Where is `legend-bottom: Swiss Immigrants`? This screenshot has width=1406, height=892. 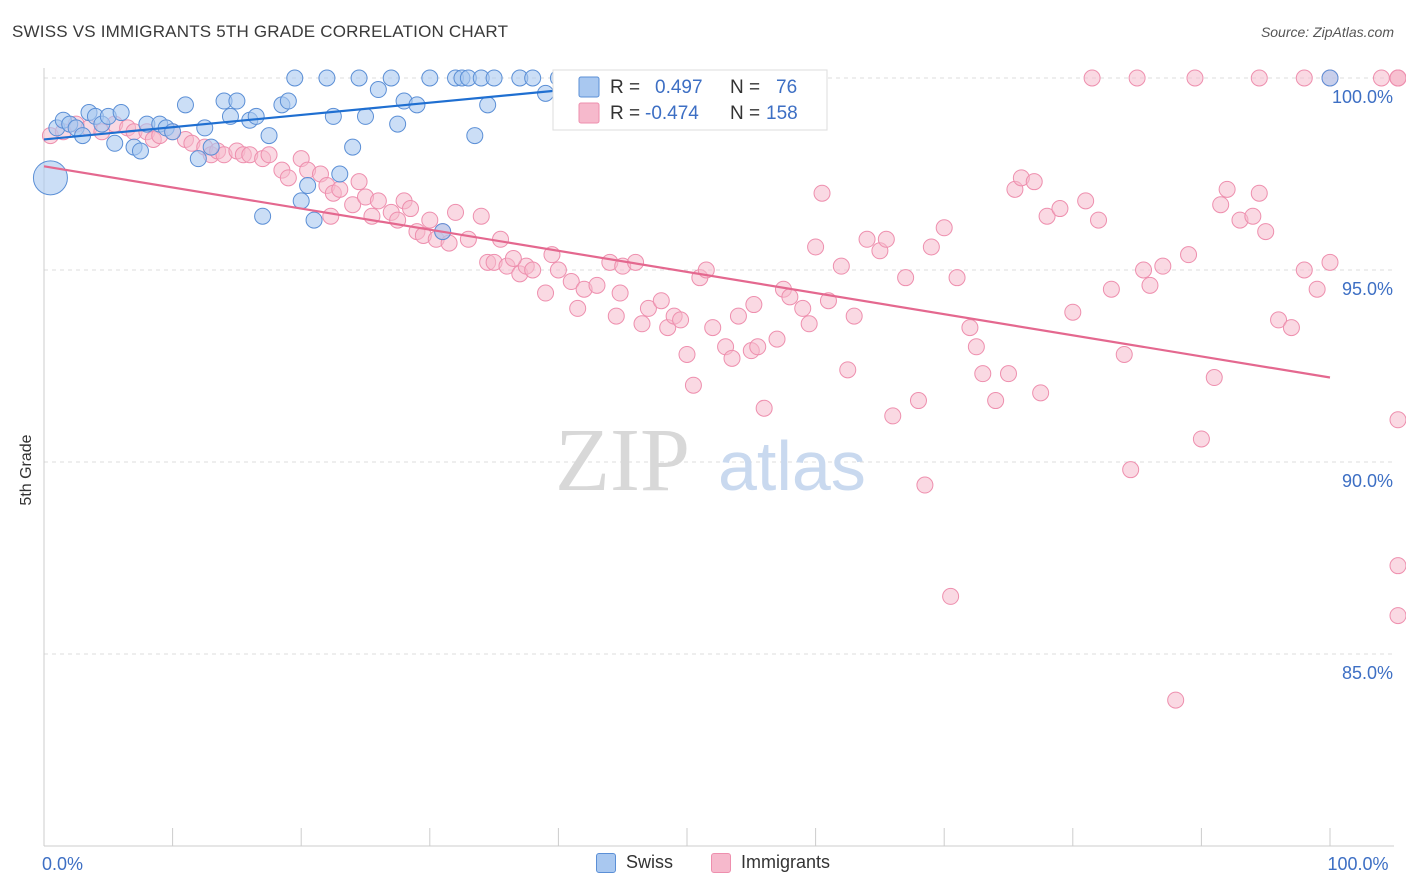
legend-bottom: Swiss Immigrants is located at coordinates (703, 865).